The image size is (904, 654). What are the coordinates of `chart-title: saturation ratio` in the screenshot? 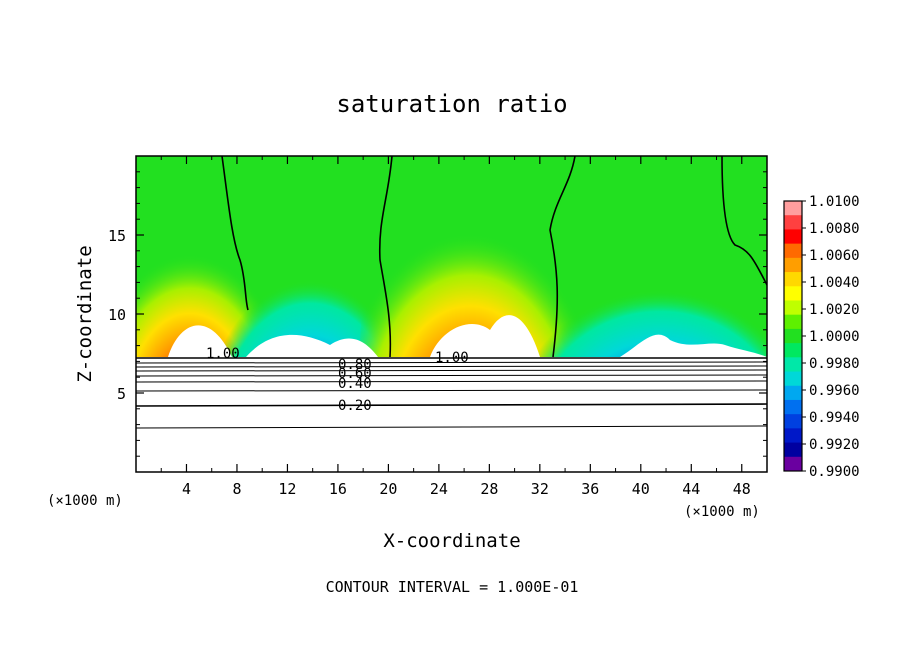 It's located at (451, 104).